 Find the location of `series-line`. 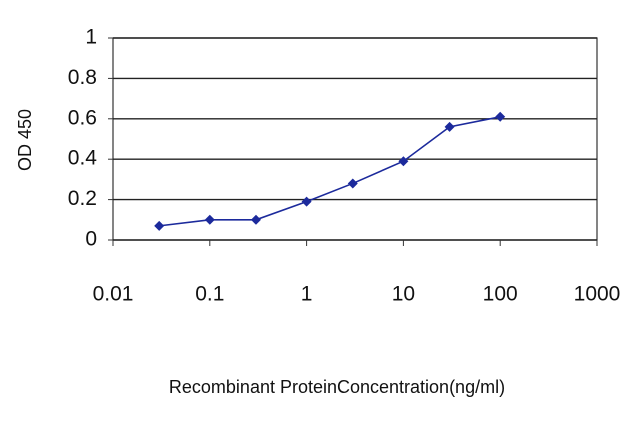

series-line is located at coordinates (330, 171).